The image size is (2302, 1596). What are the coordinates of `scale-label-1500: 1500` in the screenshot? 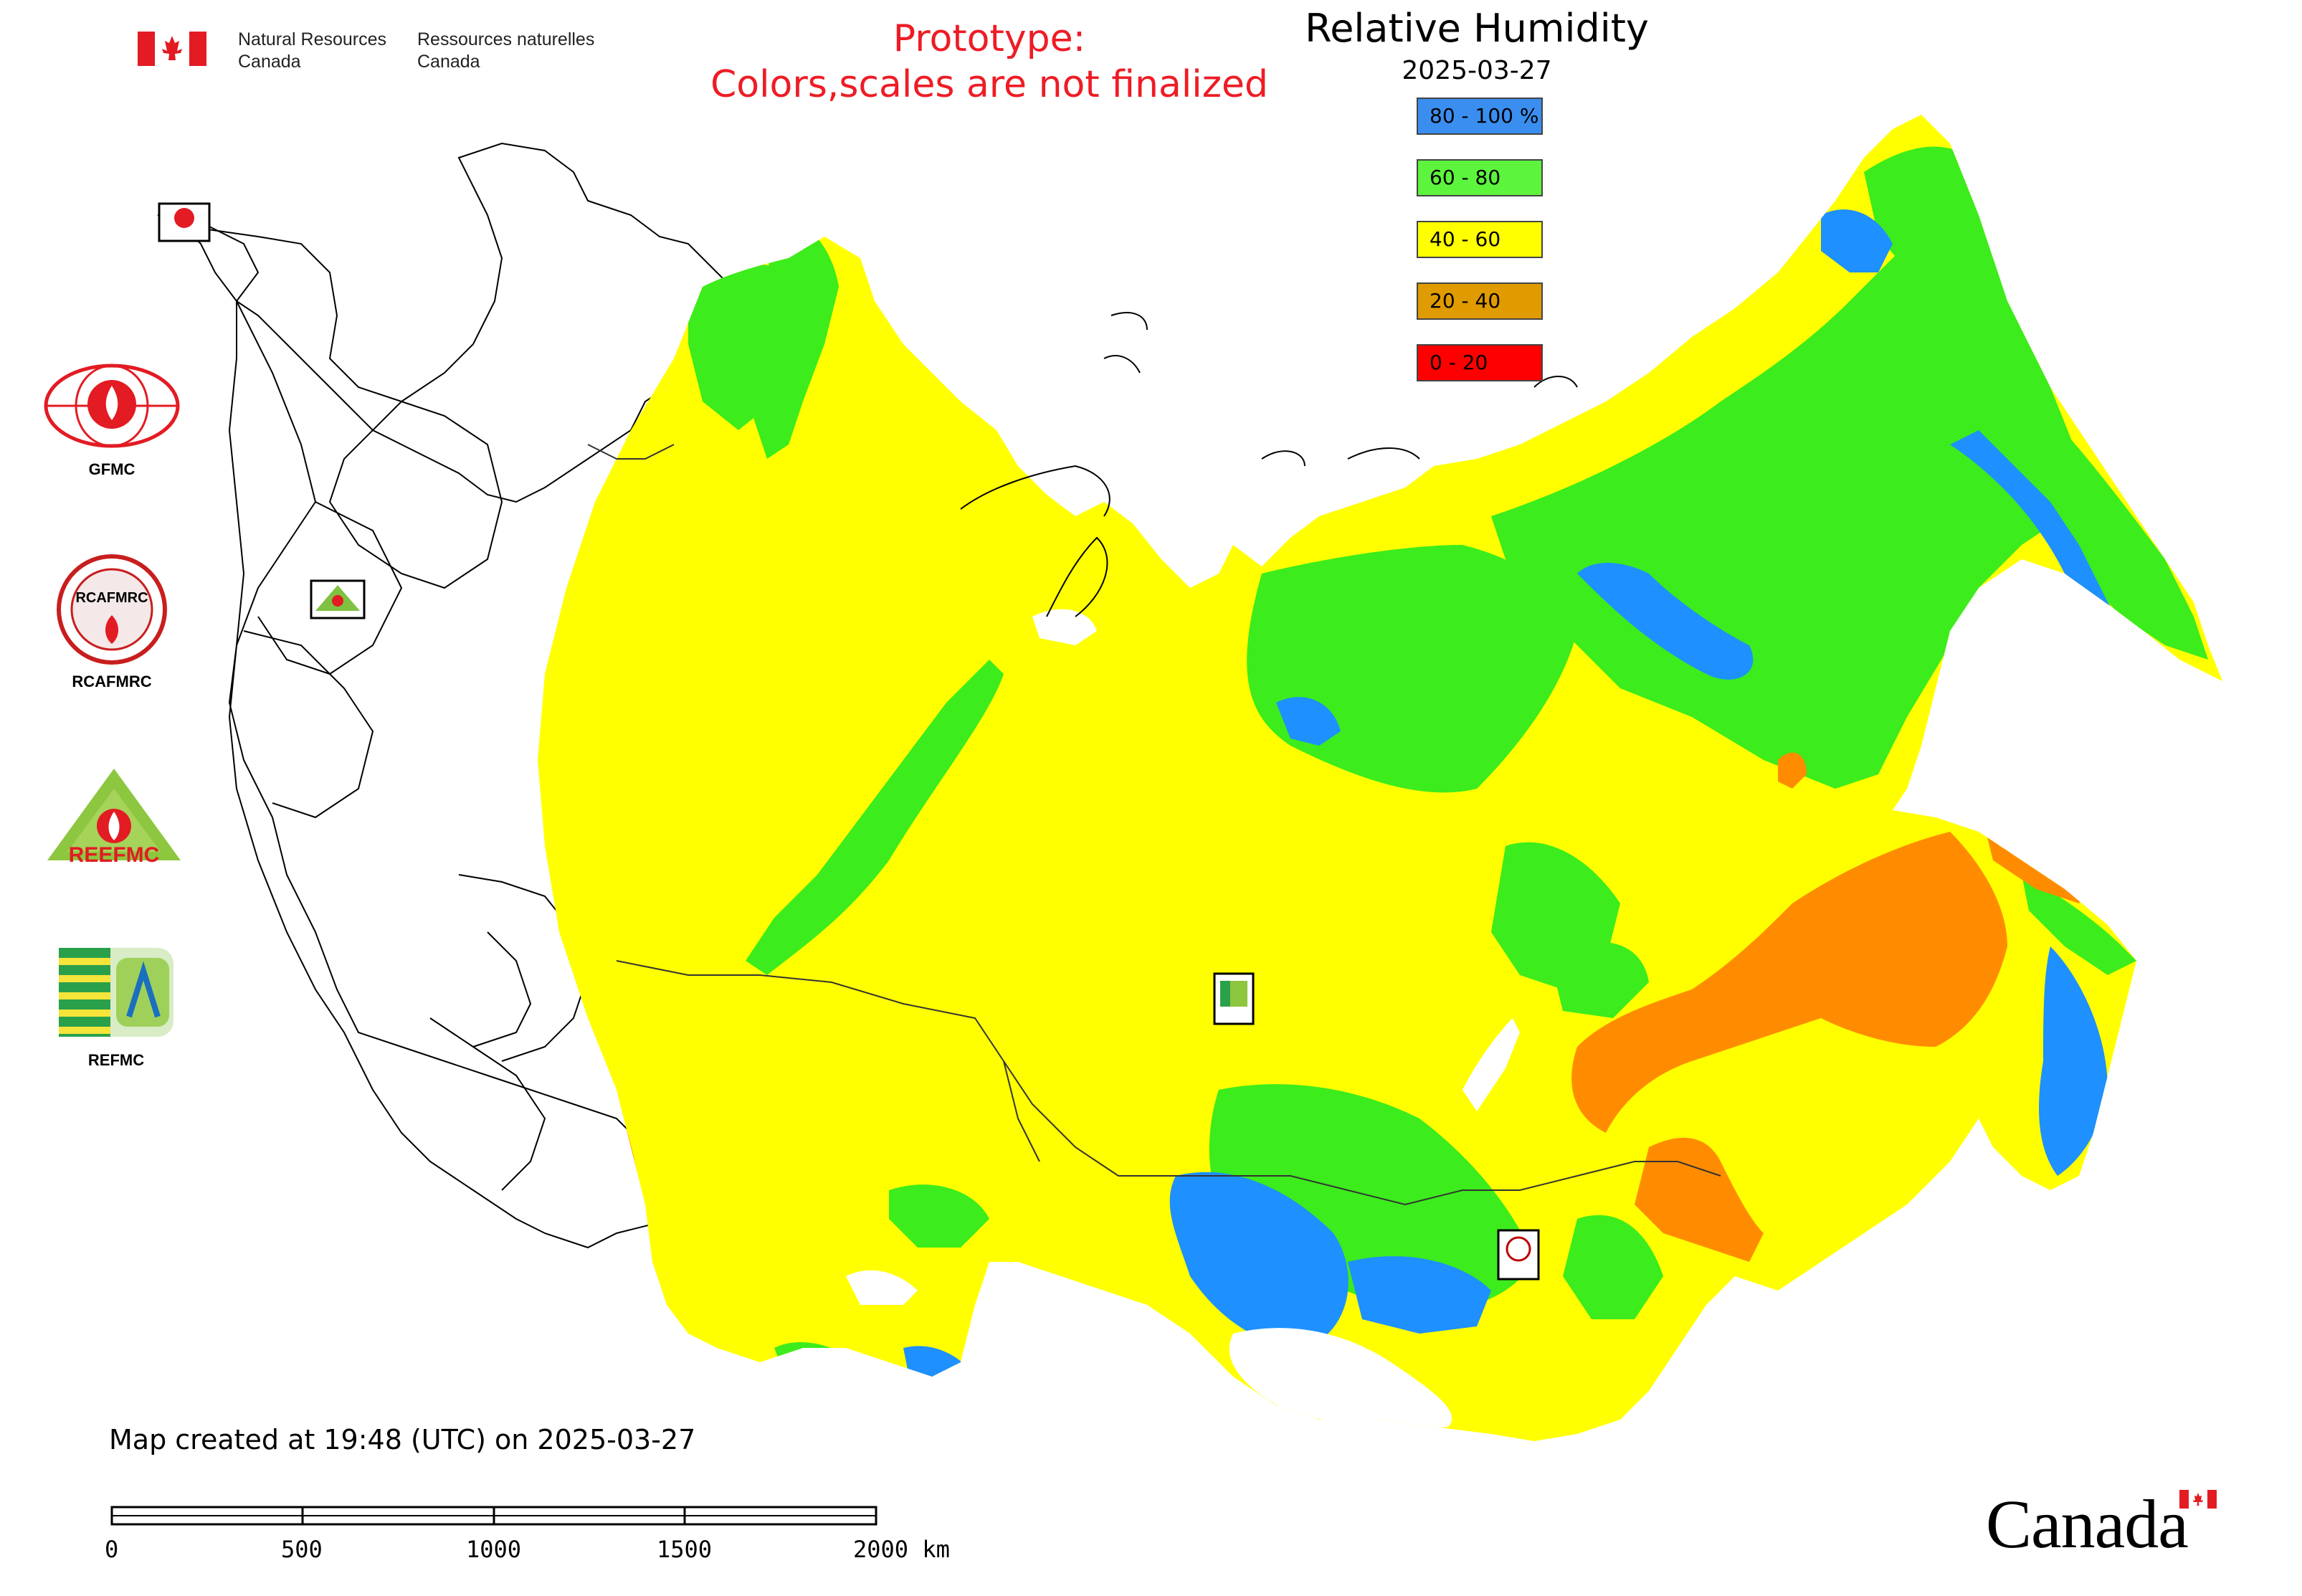 It's located at (685, 1549).